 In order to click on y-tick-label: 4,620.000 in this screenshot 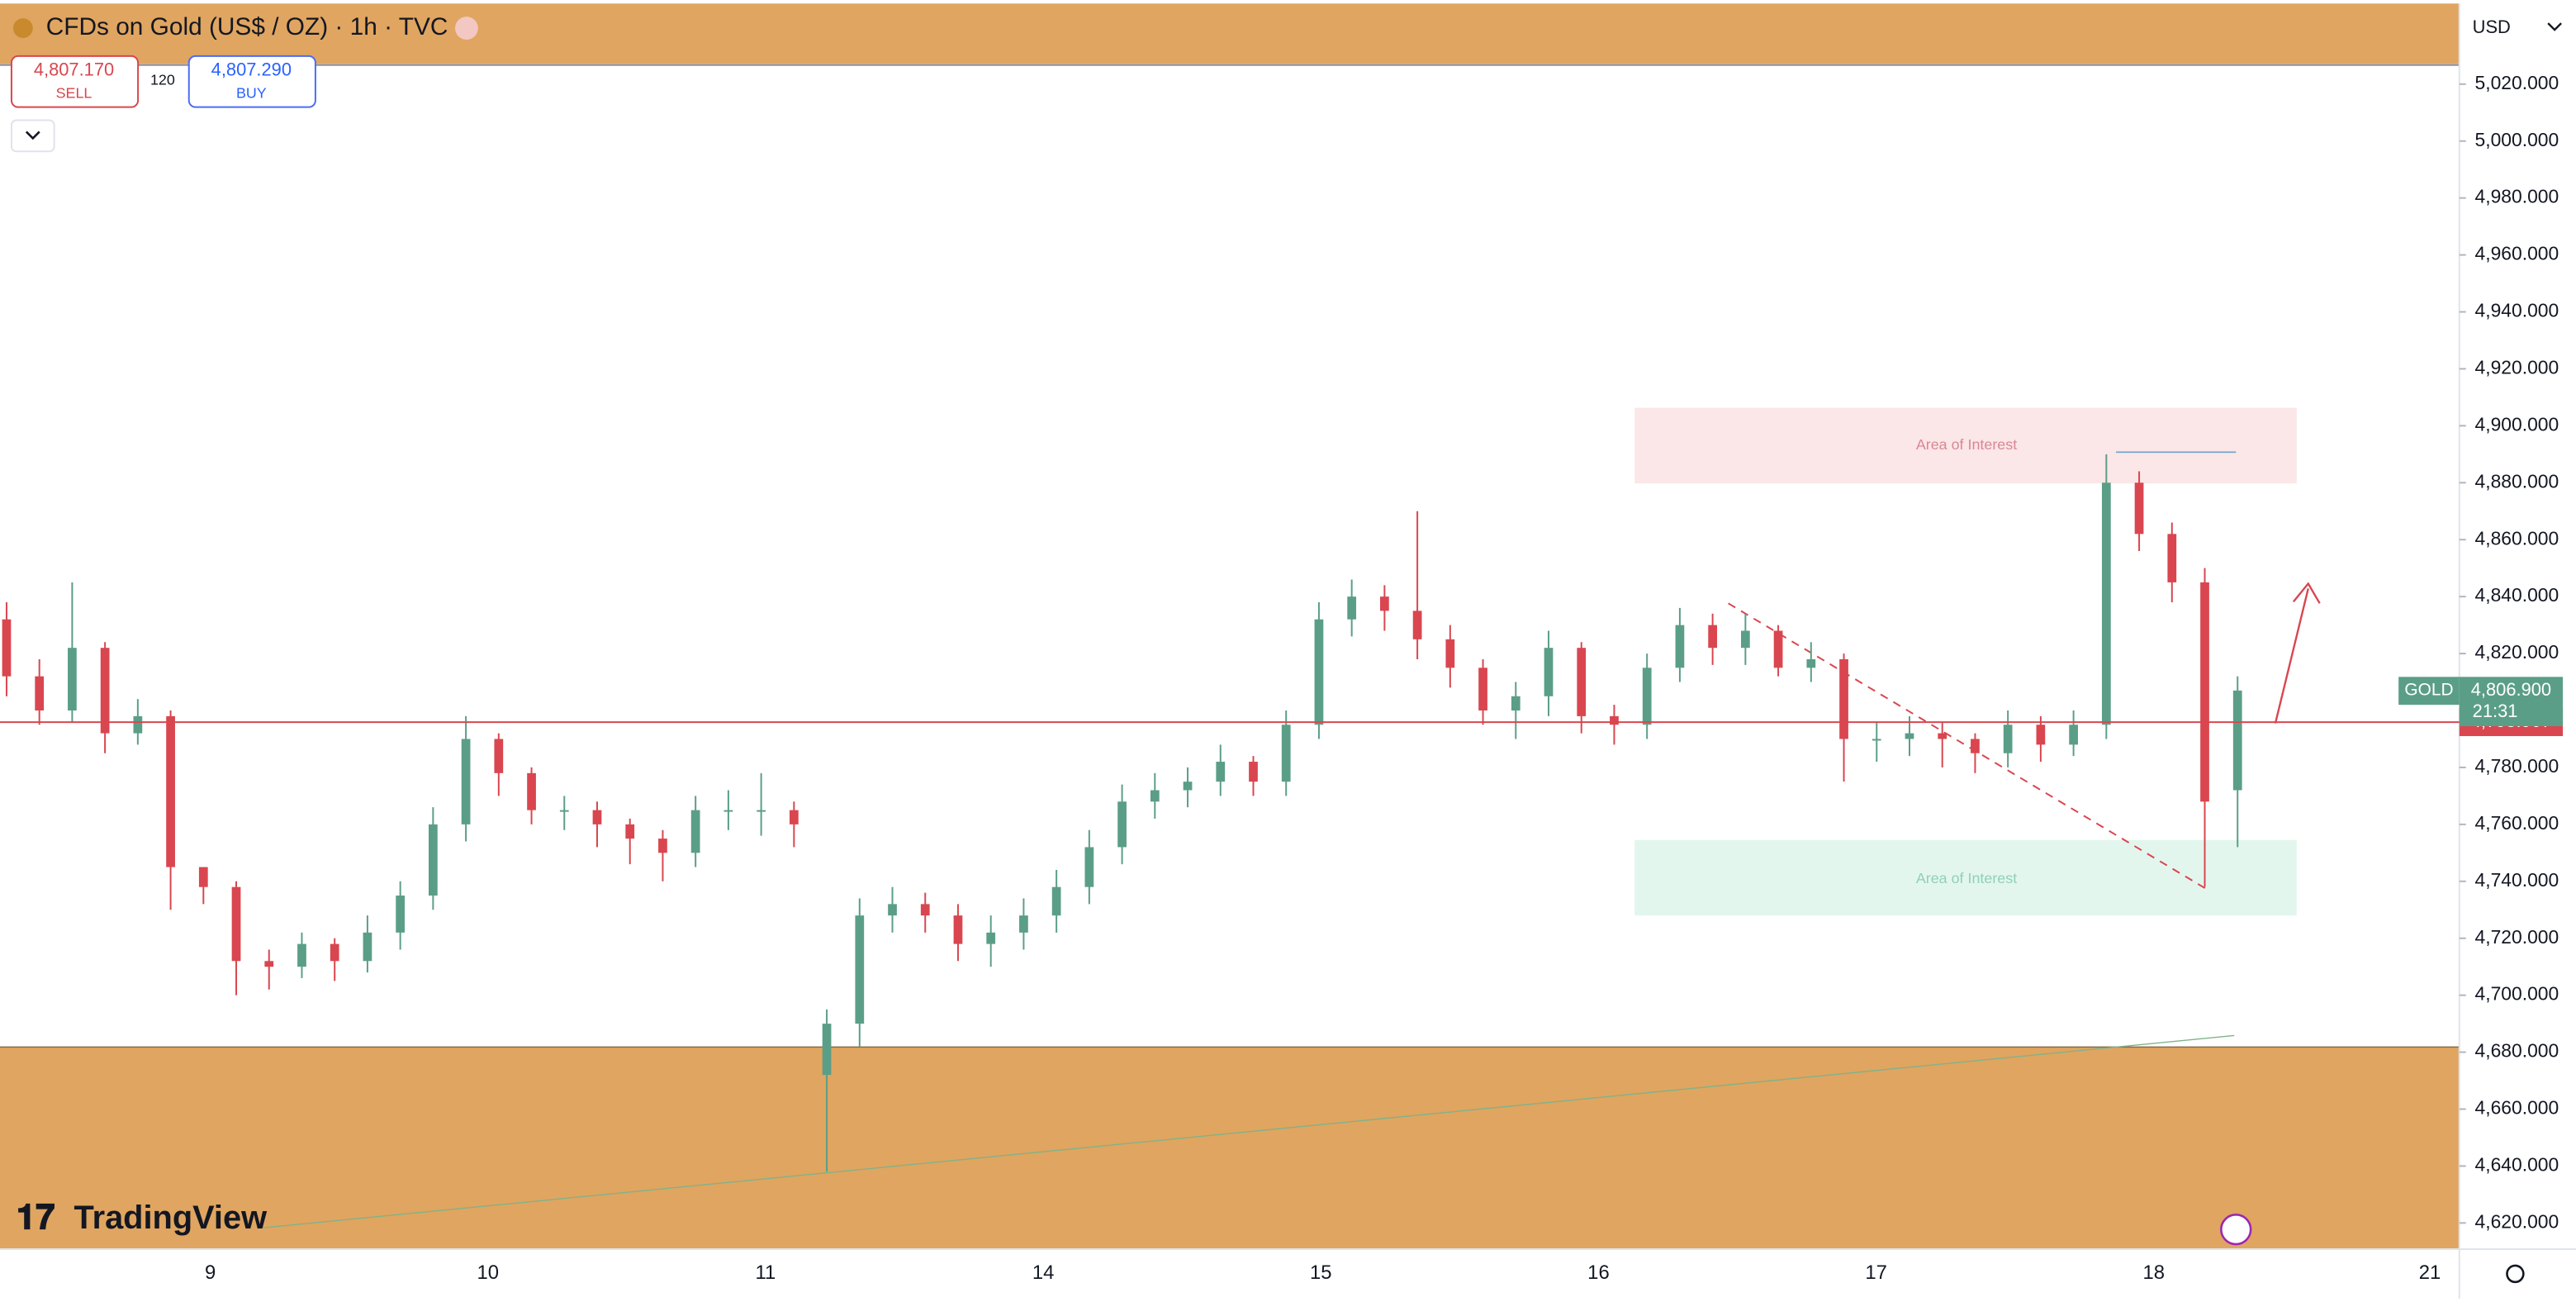, I will do `click(2517, 1221)`.